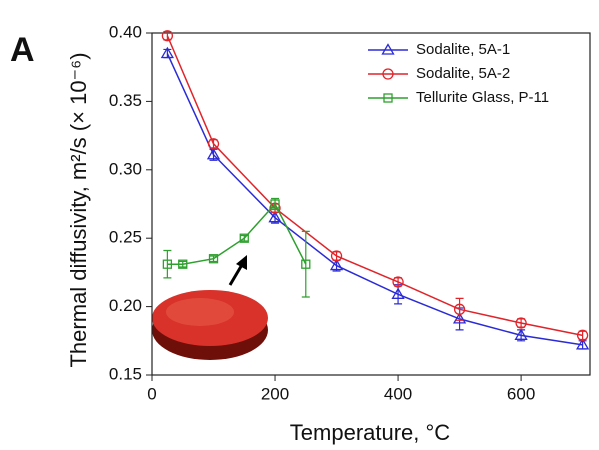 Image resolution: width=599 pixels, height=450 pixels. I want to click on x-tick-label: 200, so click(275, 393).